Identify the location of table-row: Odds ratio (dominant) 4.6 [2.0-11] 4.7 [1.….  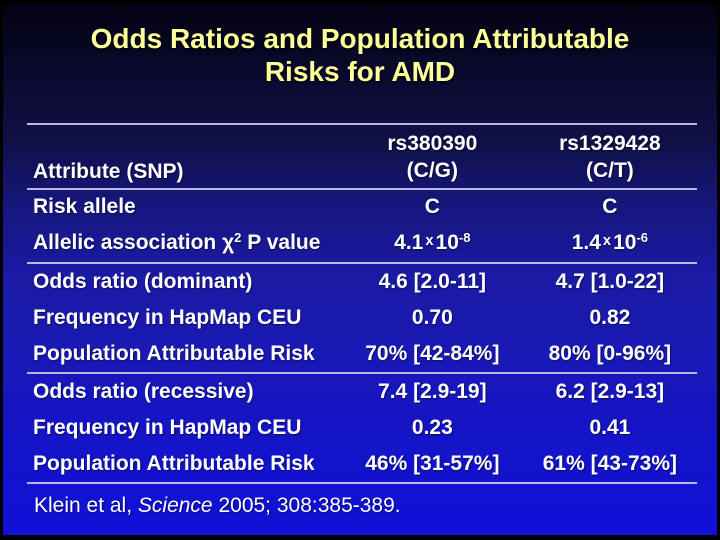
(362, 282).